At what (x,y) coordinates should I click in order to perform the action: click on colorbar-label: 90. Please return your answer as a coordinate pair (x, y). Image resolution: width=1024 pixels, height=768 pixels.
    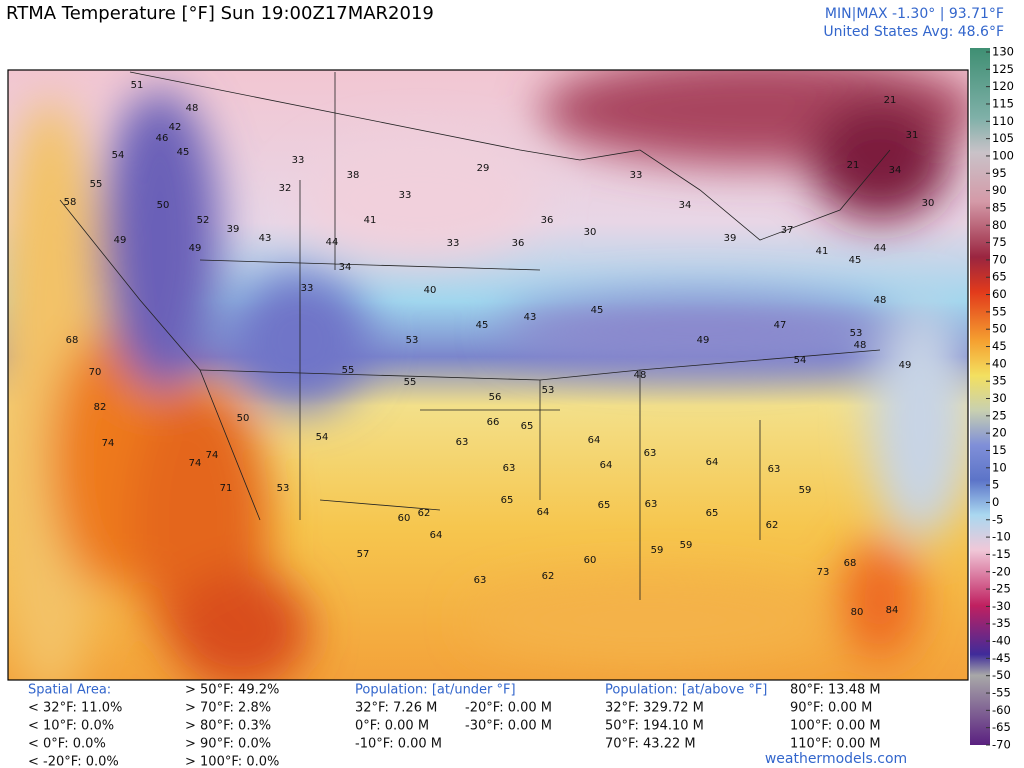
    Looking at the image, I should click on (999, 190).